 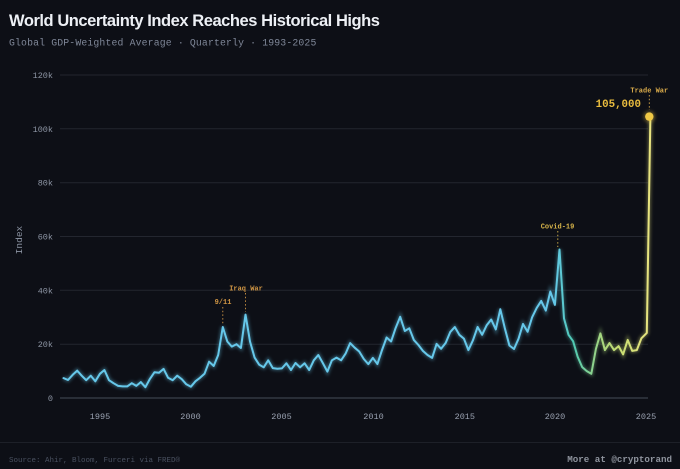 I want to click on svg-text: 2020, so click(x=555, y=417).